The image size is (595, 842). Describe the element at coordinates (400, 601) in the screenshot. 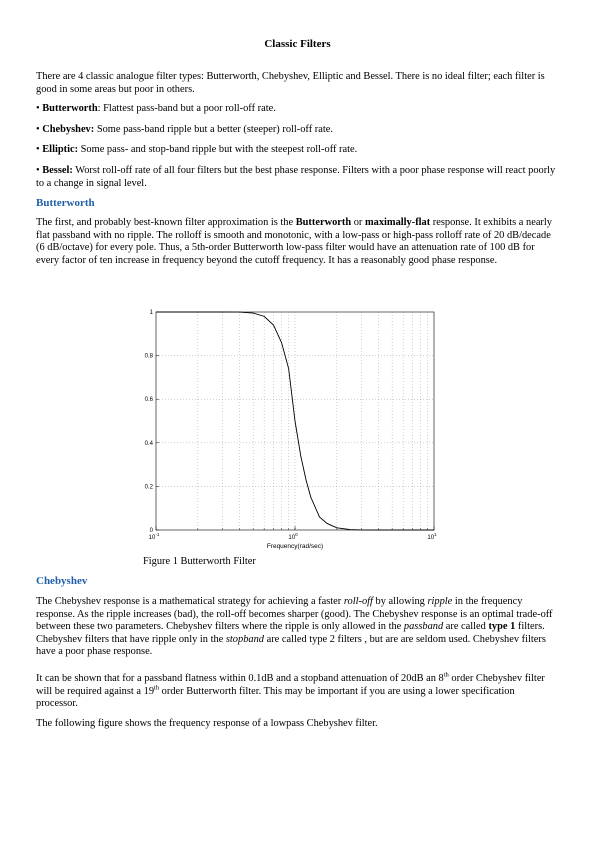

I see `text-run: by allowing` at that location.